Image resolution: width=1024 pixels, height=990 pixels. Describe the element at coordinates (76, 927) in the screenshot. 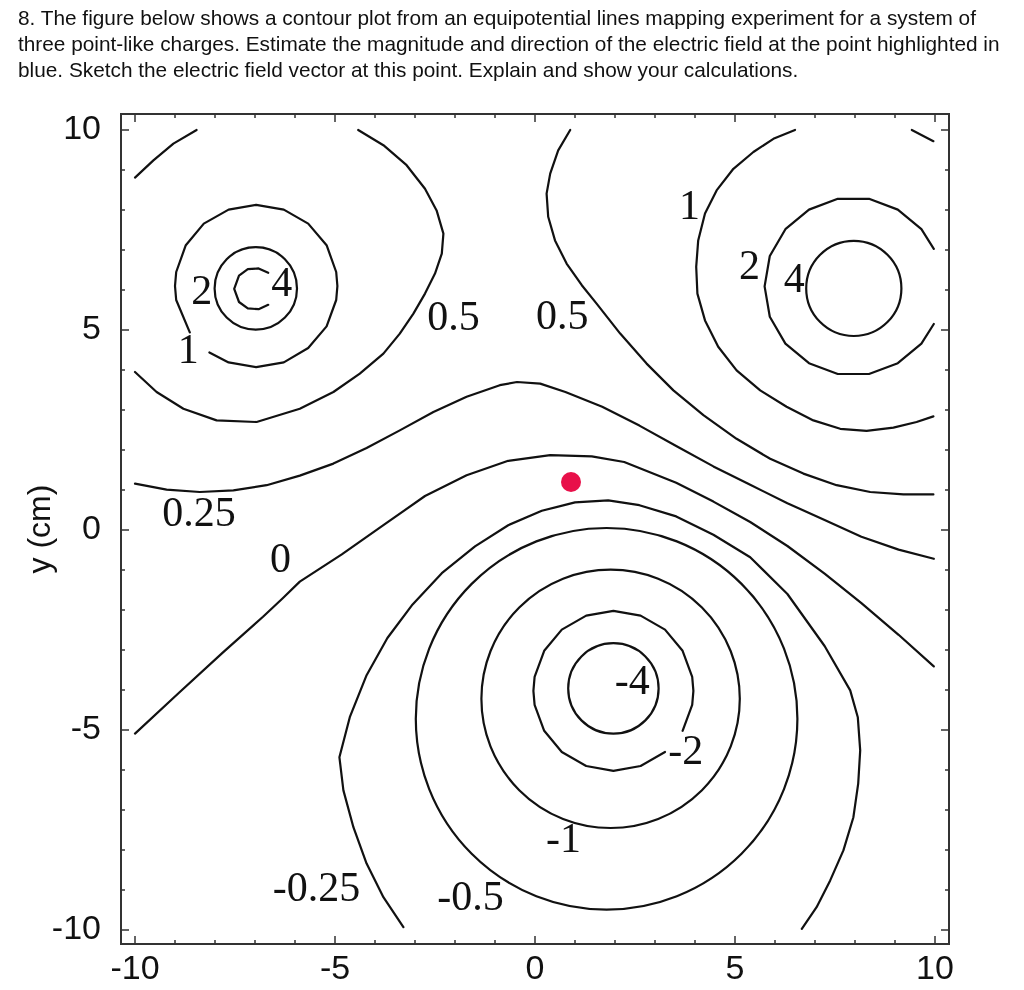

I see `y-tick-label: -10` at that location.